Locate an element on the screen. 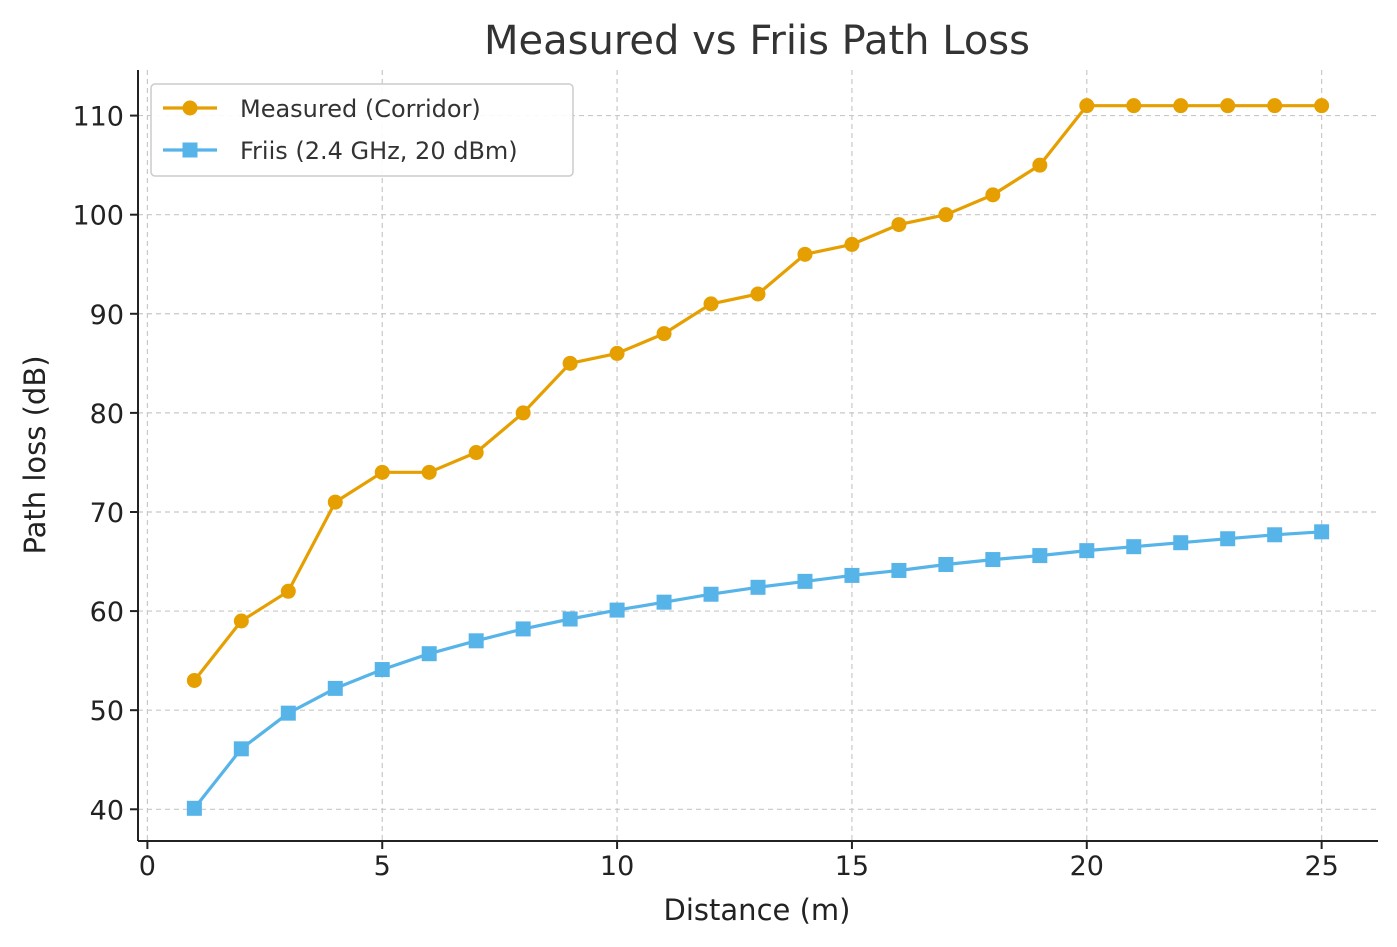 This screenshot has height=947, width=1397. legend-box is located at coordinates (362, 130).